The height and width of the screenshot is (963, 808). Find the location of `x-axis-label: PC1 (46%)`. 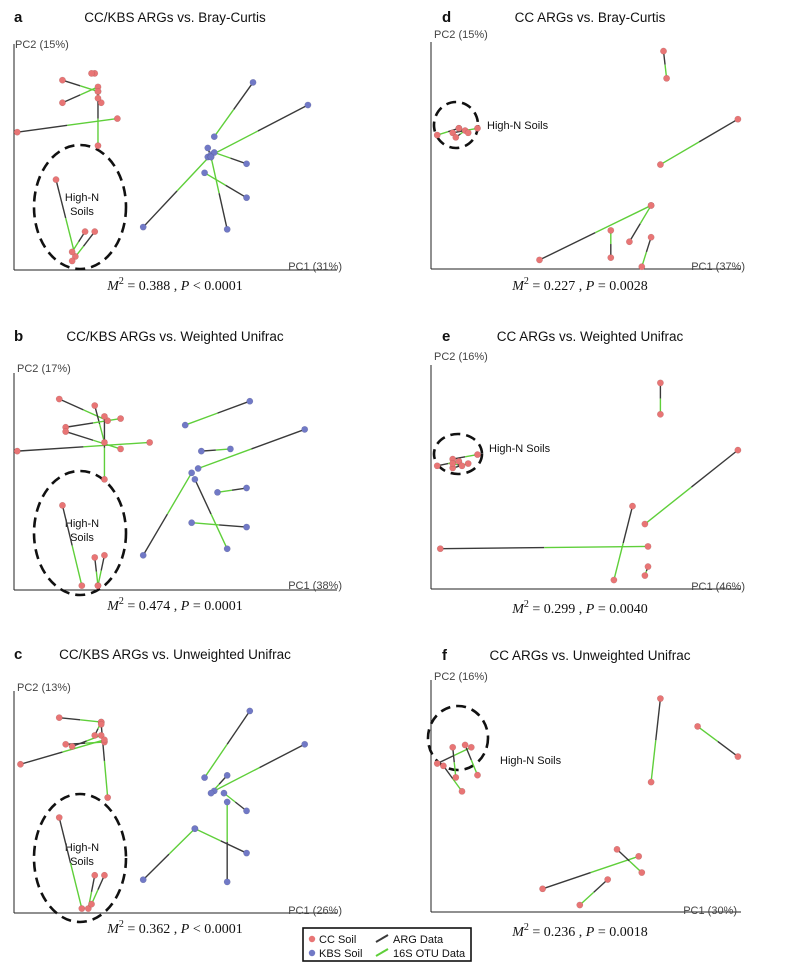

x-axis-label: PC1 (46%) is located at coordinates (718, 587).